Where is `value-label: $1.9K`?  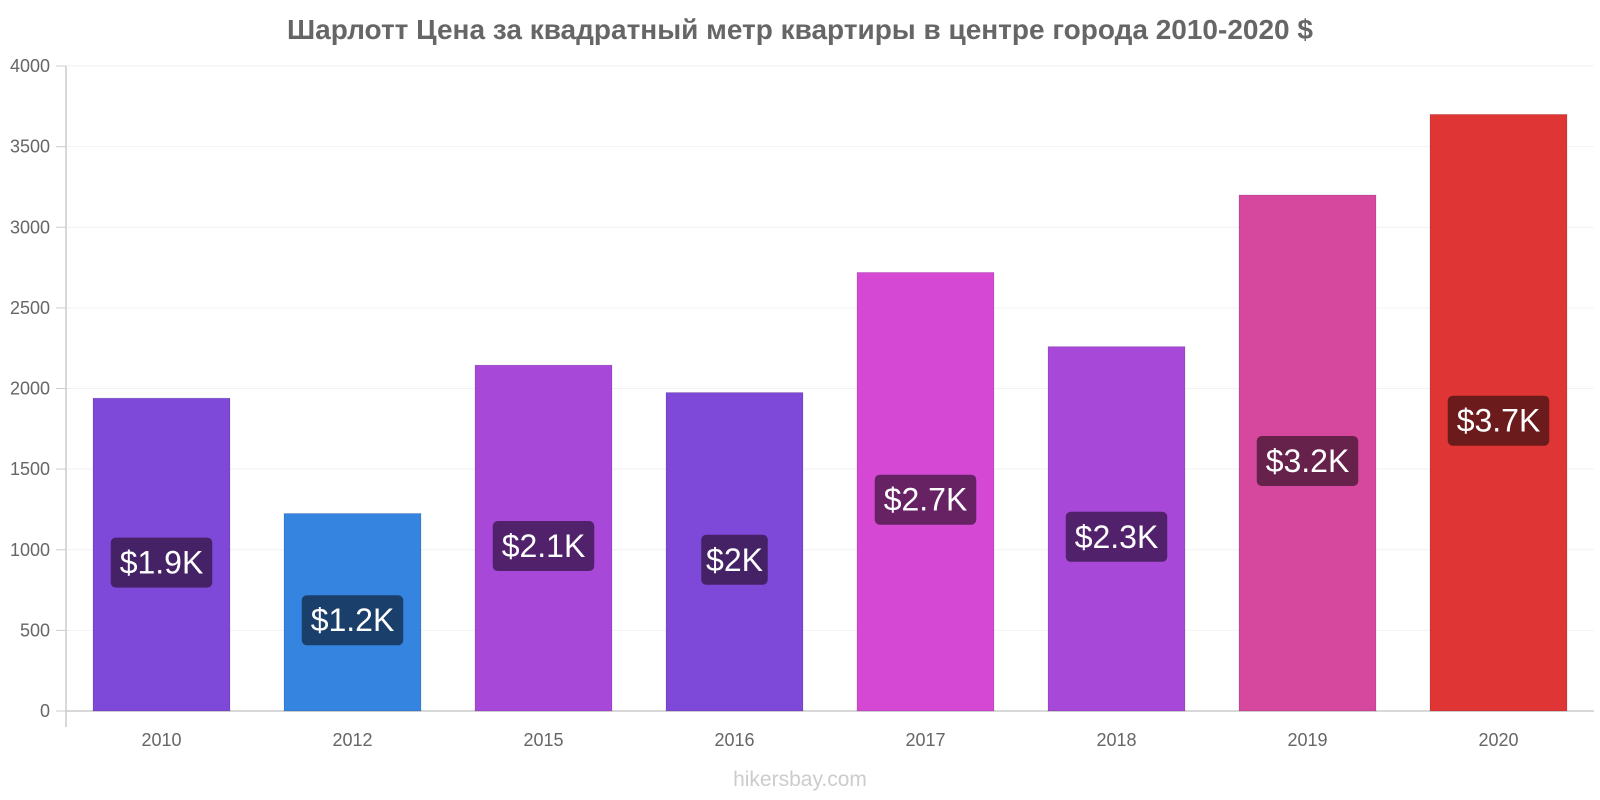 value-label: $1.9K is located at coordinates (162, 563).